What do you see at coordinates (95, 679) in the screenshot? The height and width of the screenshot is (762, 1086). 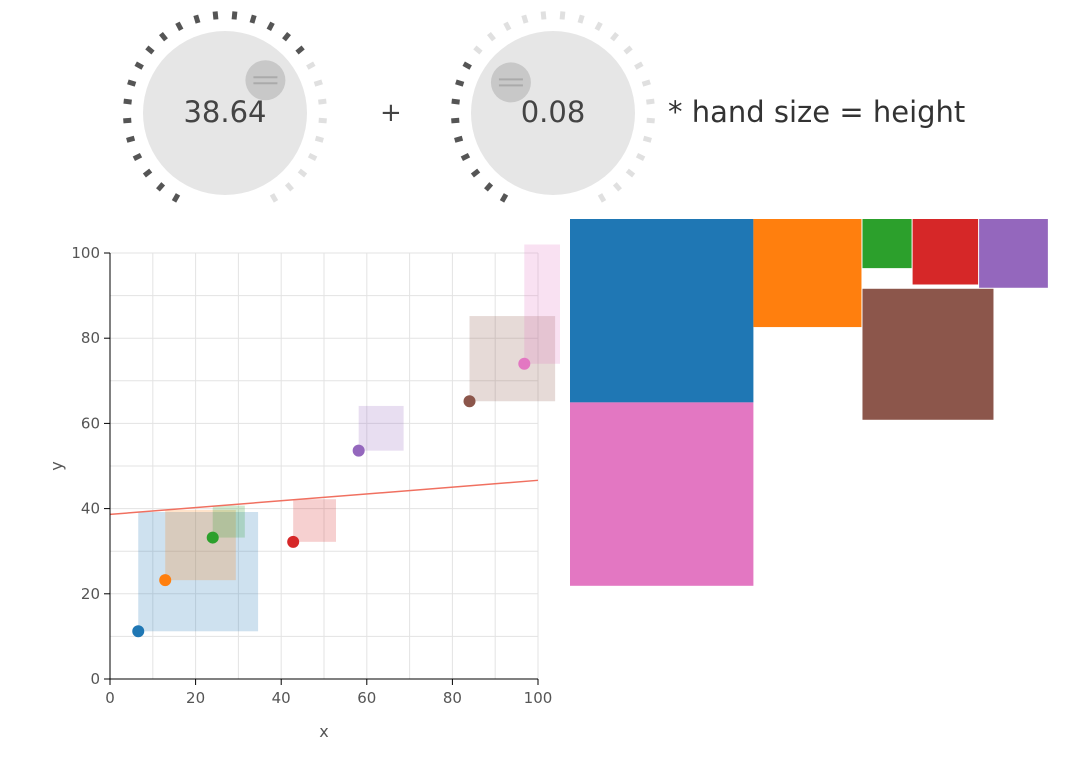 I see `y-tick-label: 0` at bounding box center [95, 679].